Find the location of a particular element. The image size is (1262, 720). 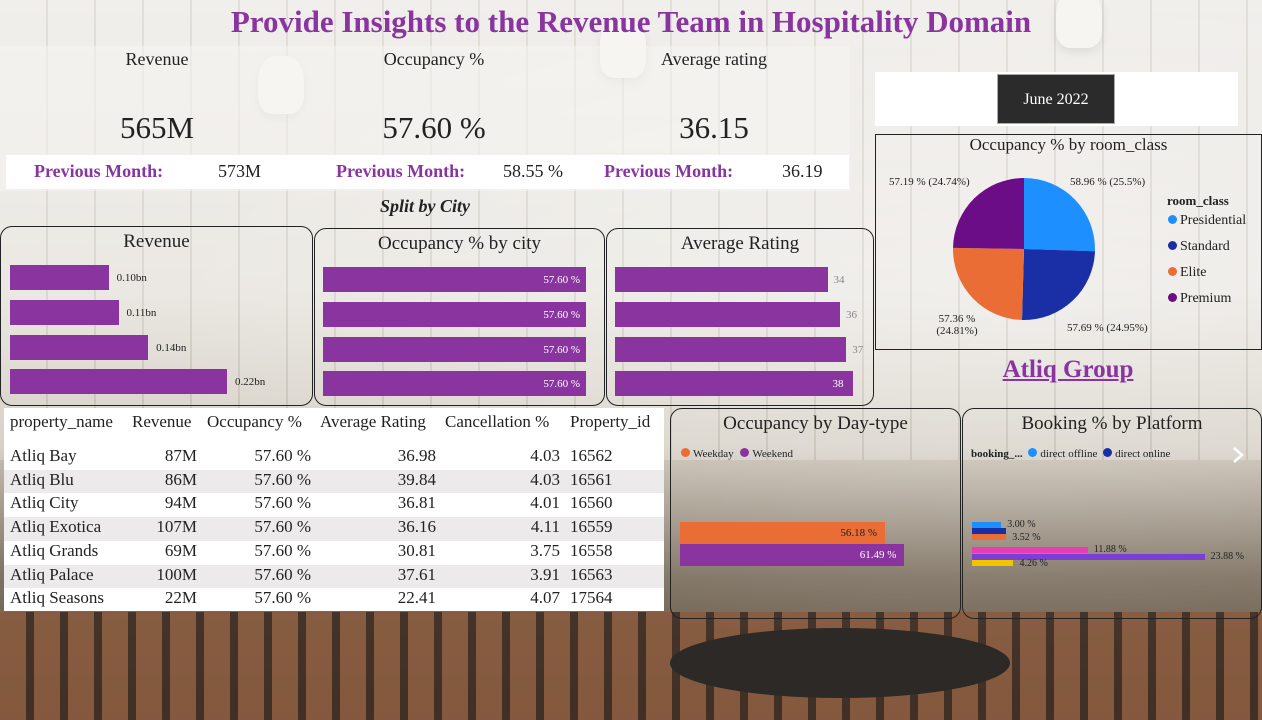

legend-next-arrow-icon is located at coordinates (1238, 455).